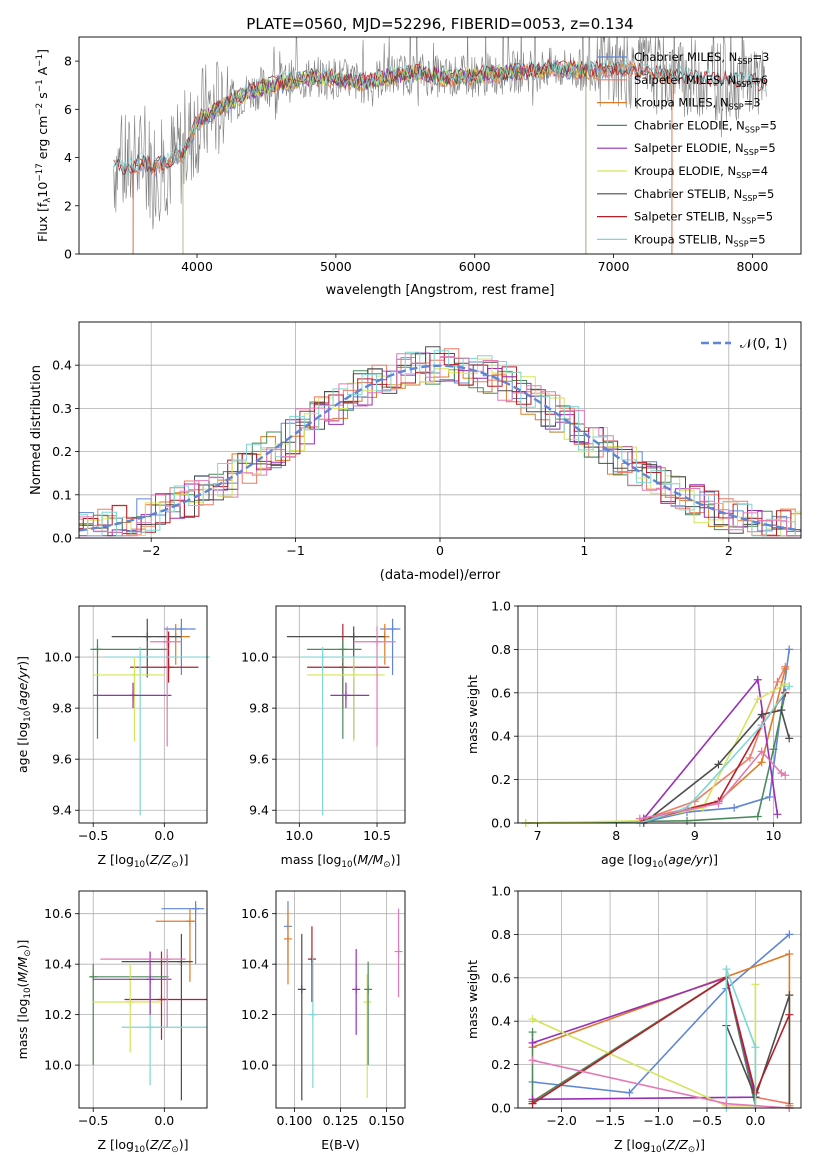 Image resolution: width=819 pixels, height=1170 pixels. Describe the element at coordinates (197, 266) in the screenshot. I see `x-tick-label: 4000` at that location.